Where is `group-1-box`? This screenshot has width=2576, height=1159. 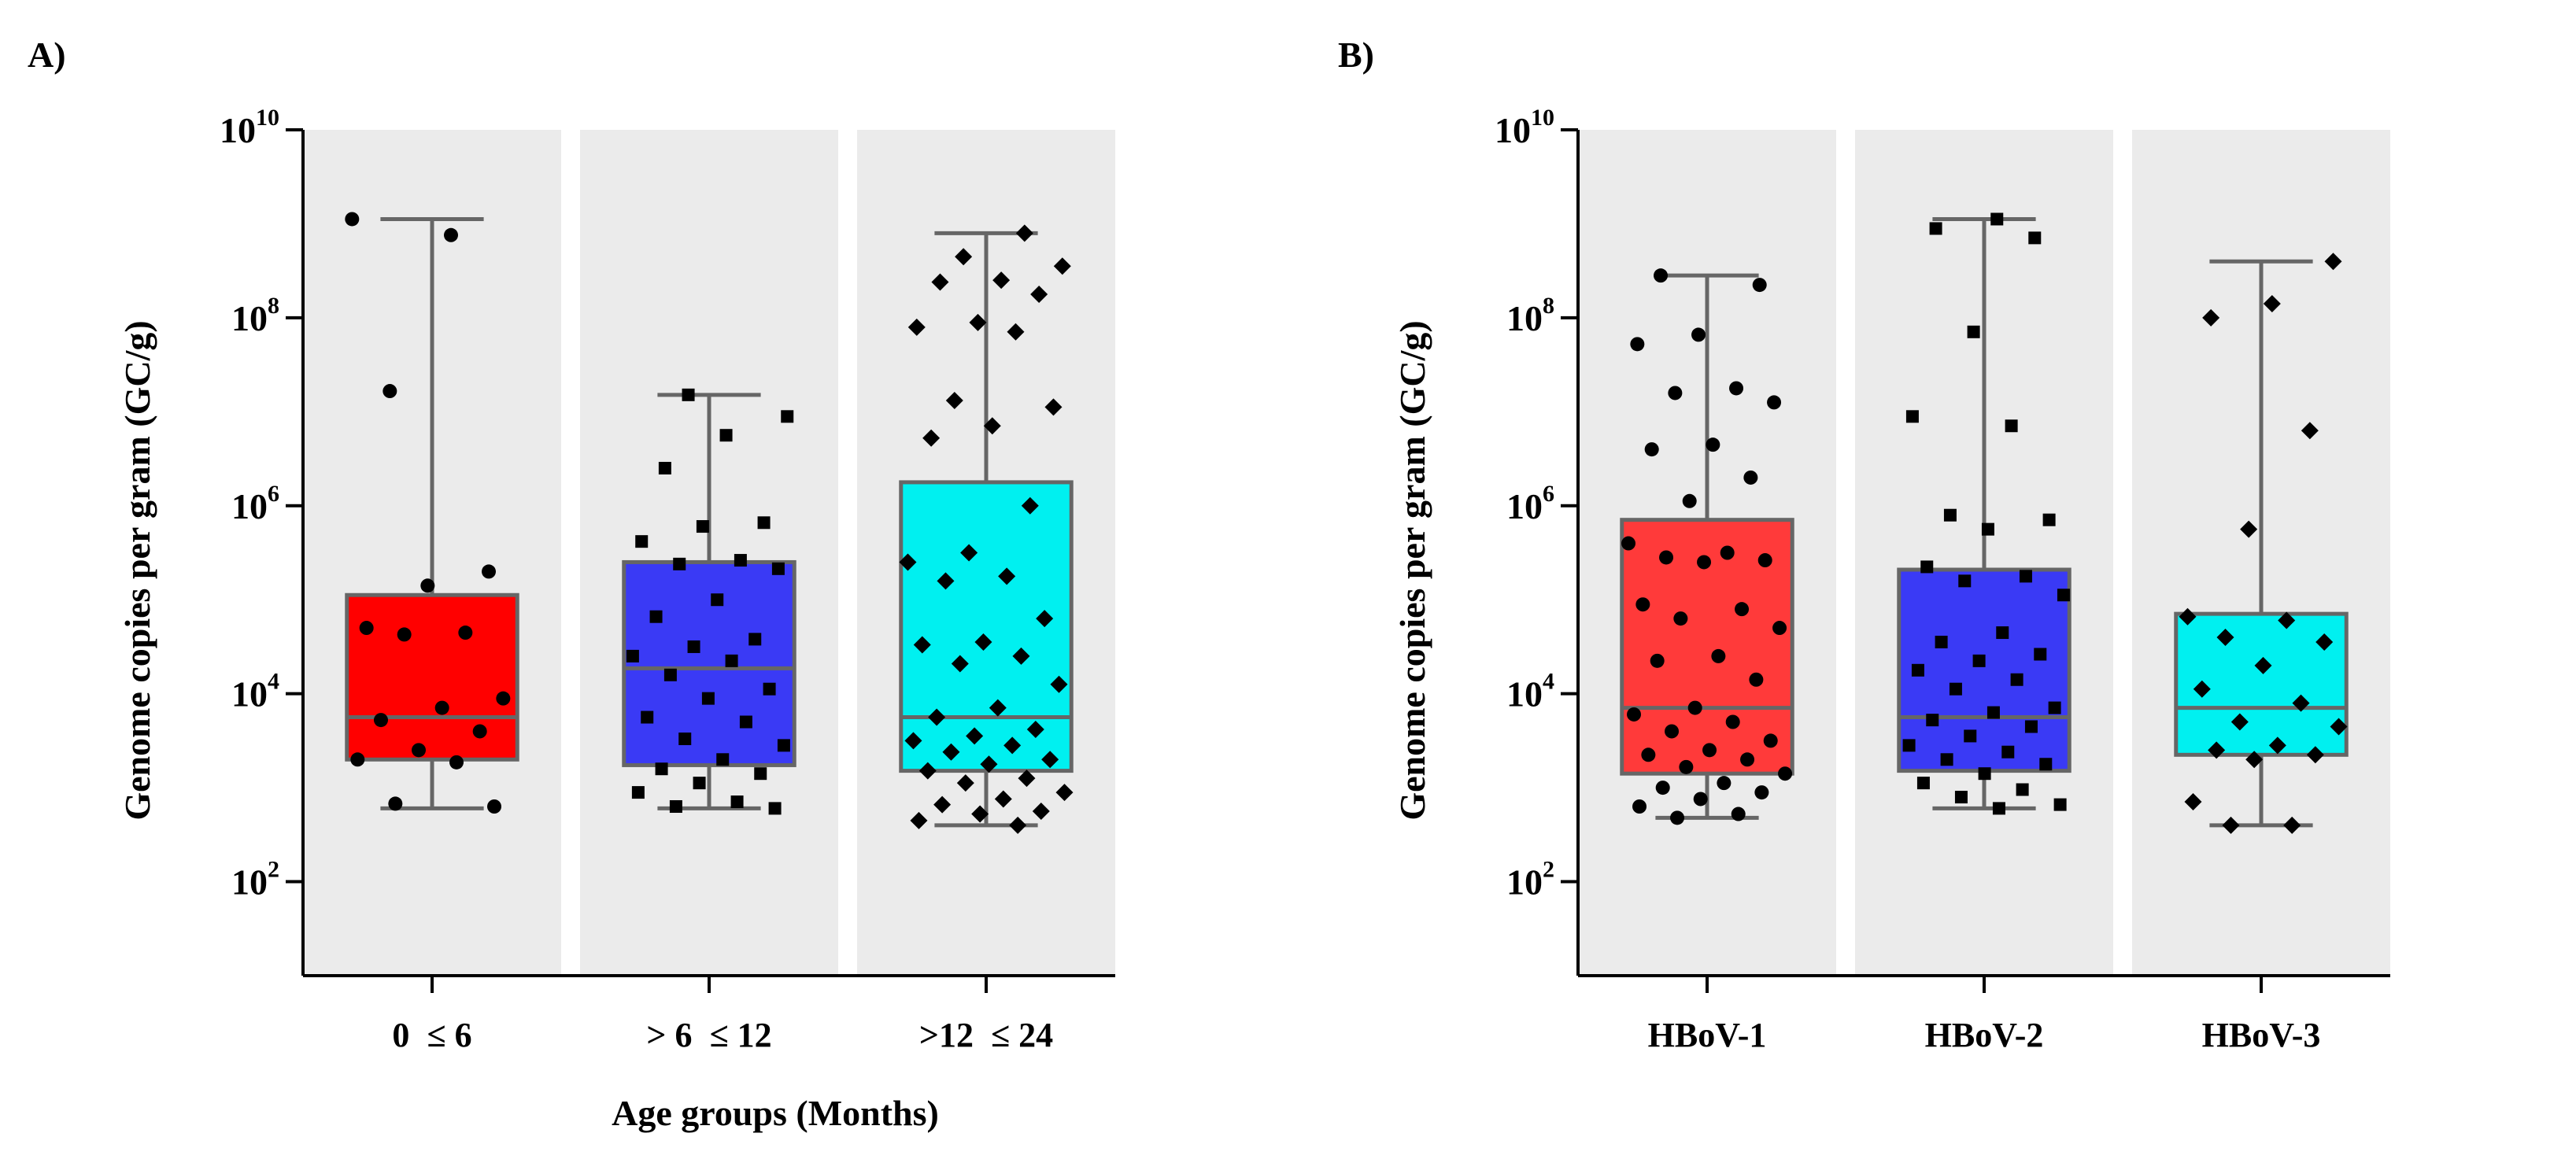 group-1-box is located at coordinates (432, 677).